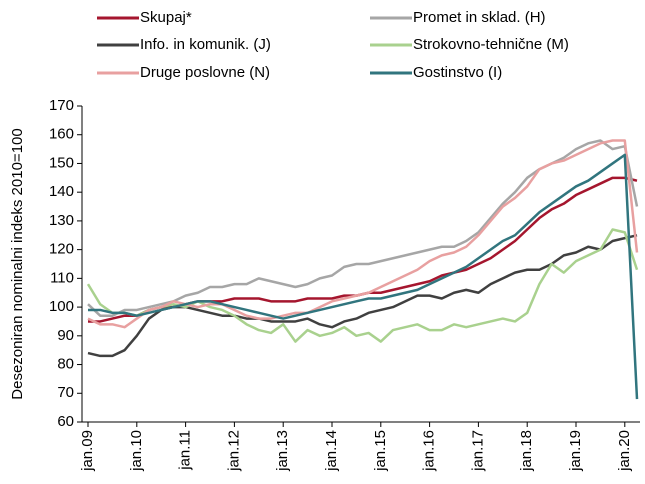  What do you see at coordinates (624, 451) in the screenshot?
I see `x-tick-label: jan.20` at bounding box center [624, 451].